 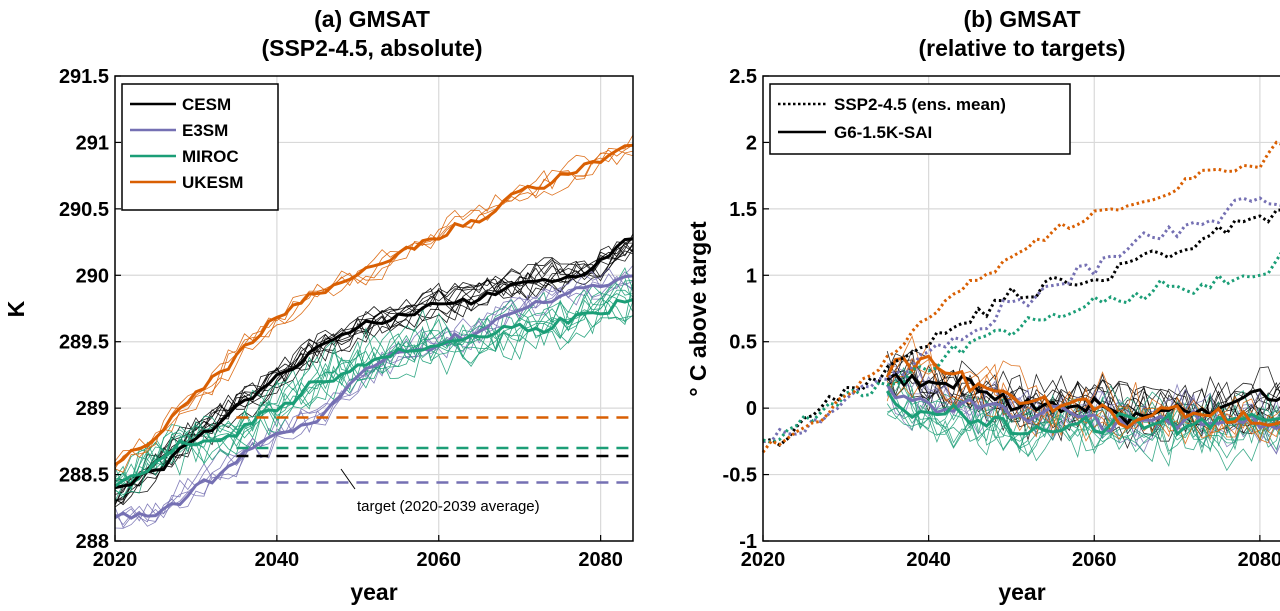 I want to click on panel-b-legend: SSP2-4.5 (ens. mean) G6-1.5K-SAI, so click(x=920, y=119).